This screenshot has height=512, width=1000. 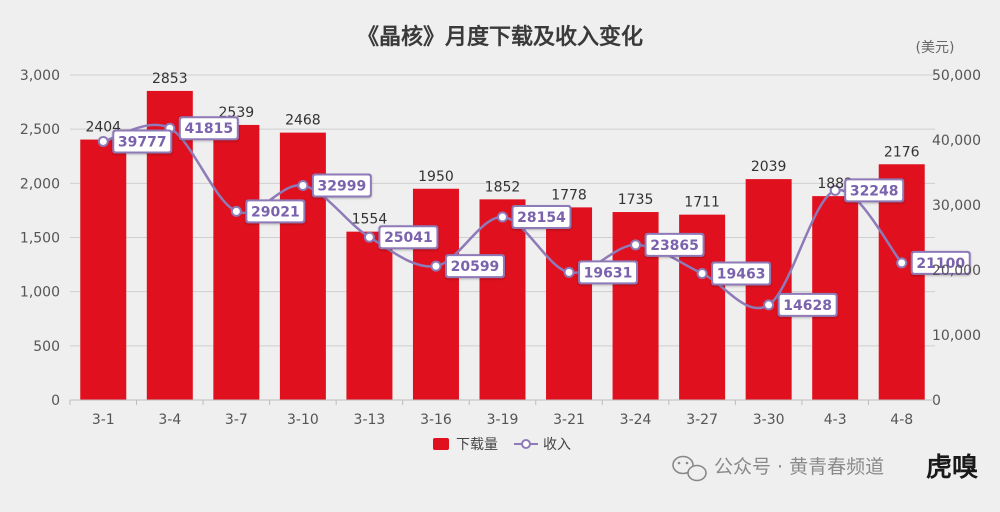 What do you see at coordinates (901, 420) in the screenshot?
I see `category-label: 4-8` at bounding box center [901, 420].